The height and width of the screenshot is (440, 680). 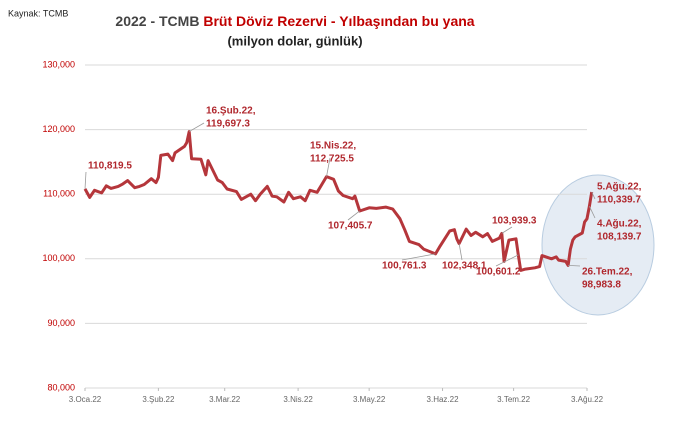 I want to click on annotation-label: 5.Ağu.22,, so click(x=619, y=187).